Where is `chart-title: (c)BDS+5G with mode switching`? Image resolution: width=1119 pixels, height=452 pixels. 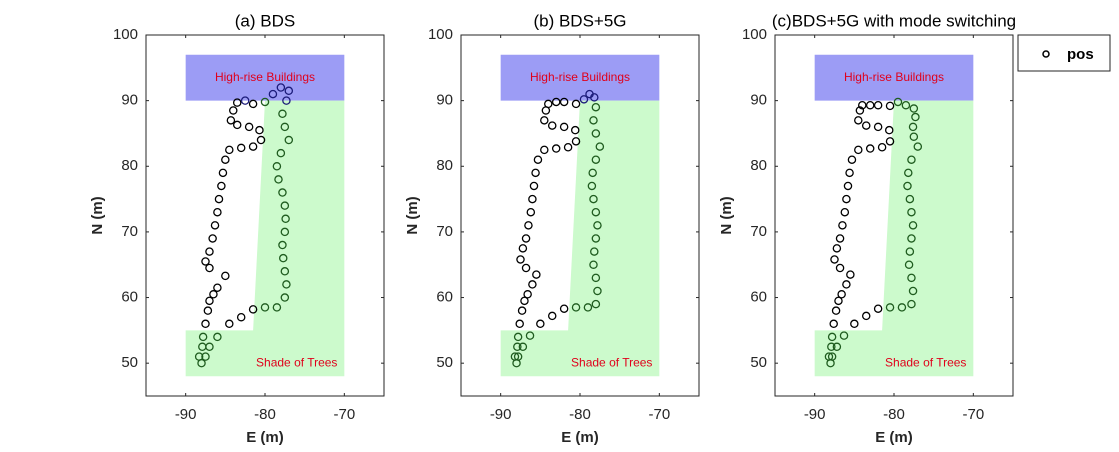 chart-title: (c)BDS+5G with mode switching is located at coordinates (894, 20).